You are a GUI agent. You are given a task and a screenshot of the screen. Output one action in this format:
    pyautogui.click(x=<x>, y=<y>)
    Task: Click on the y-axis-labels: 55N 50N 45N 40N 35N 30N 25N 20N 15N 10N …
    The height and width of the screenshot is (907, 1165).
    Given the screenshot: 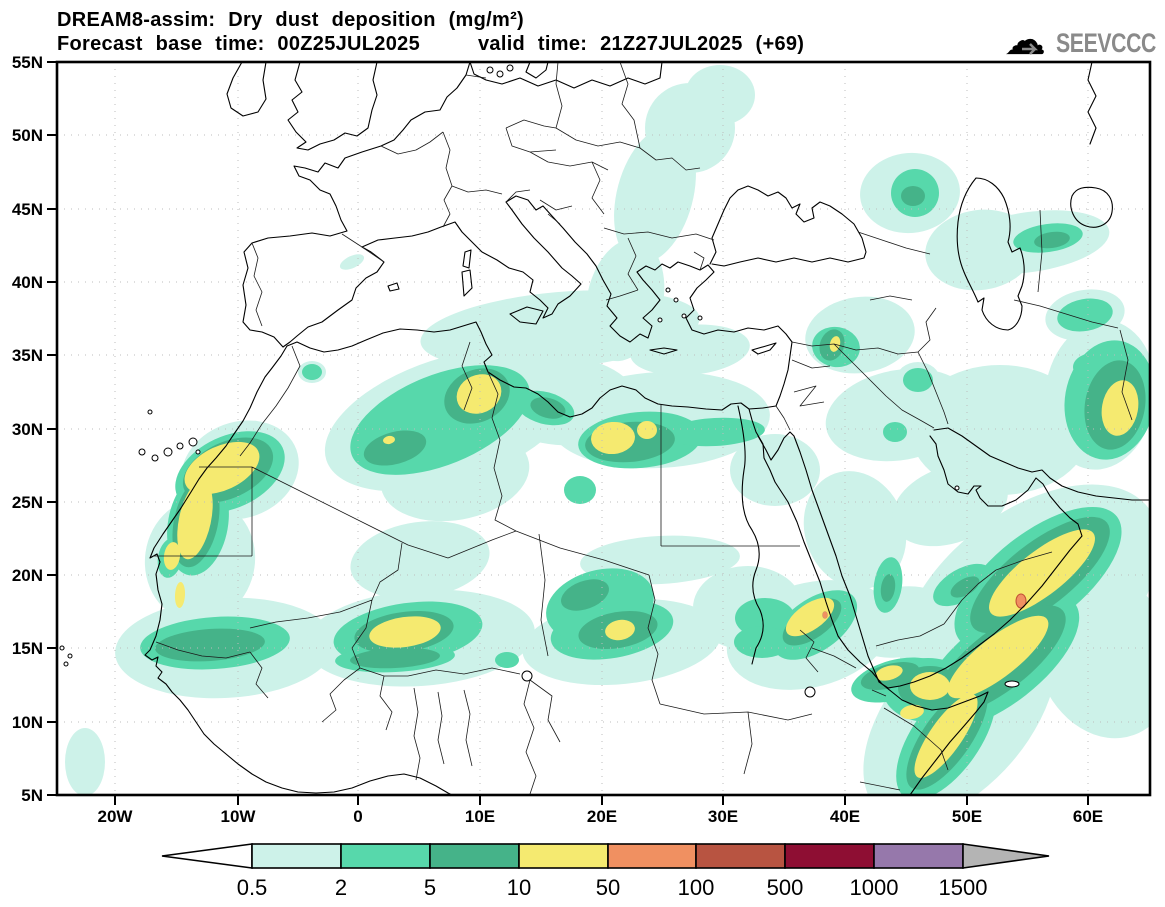 What is the action you would take?
    pyautogui.click(x=27, y=429)
    